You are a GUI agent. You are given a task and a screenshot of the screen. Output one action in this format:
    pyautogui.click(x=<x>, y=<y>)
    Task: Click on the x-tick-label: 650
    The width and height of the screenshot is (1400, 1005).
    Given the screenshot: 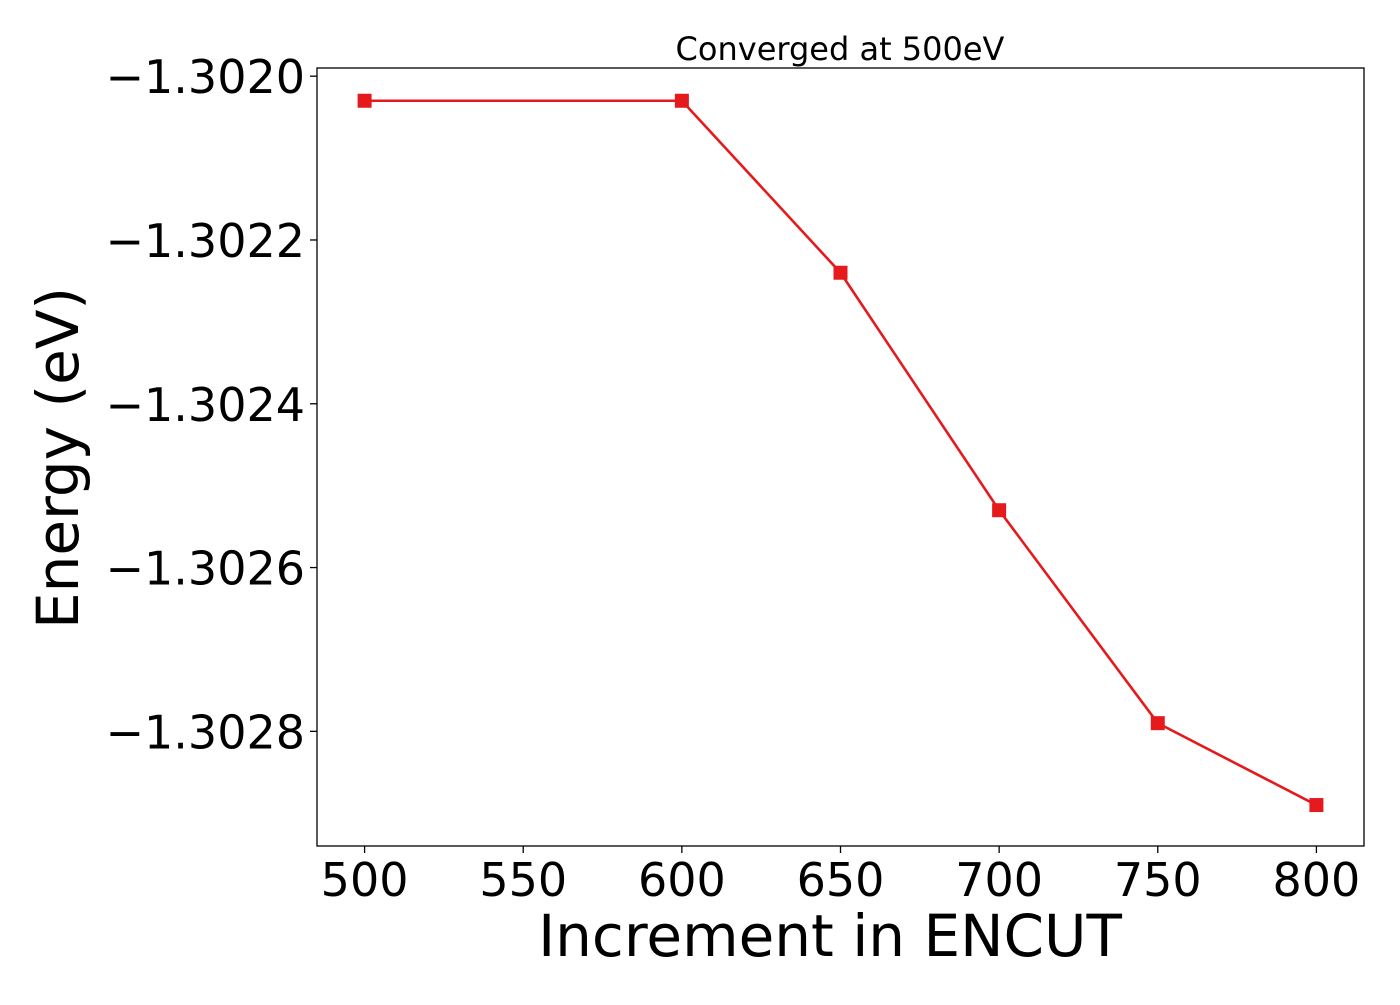 What is the action you would take?
    pyautogui.click(x=841, y=880)
    